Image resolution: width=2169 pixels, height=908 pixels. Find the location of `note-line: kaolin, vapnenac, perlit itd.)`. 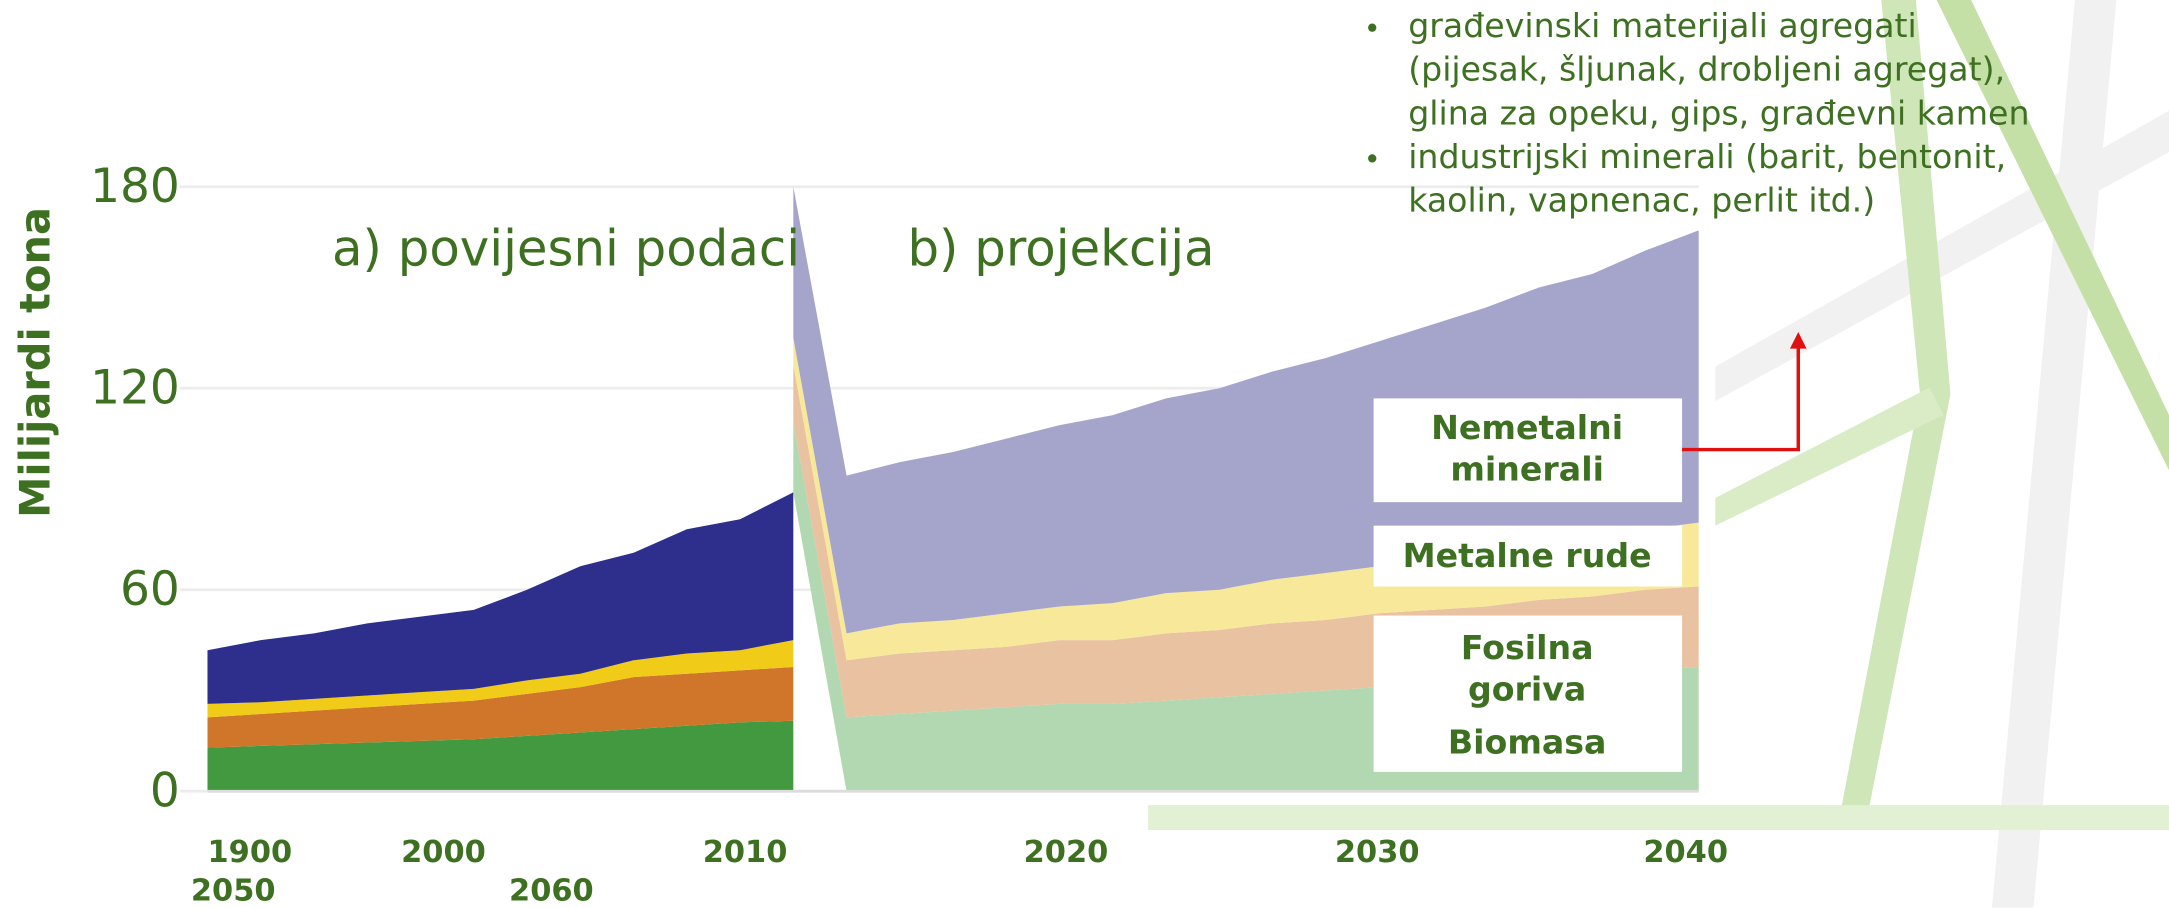

note-line: kaolin, vapnenac, perlit itd.) is located at coordinates (1641, 199).